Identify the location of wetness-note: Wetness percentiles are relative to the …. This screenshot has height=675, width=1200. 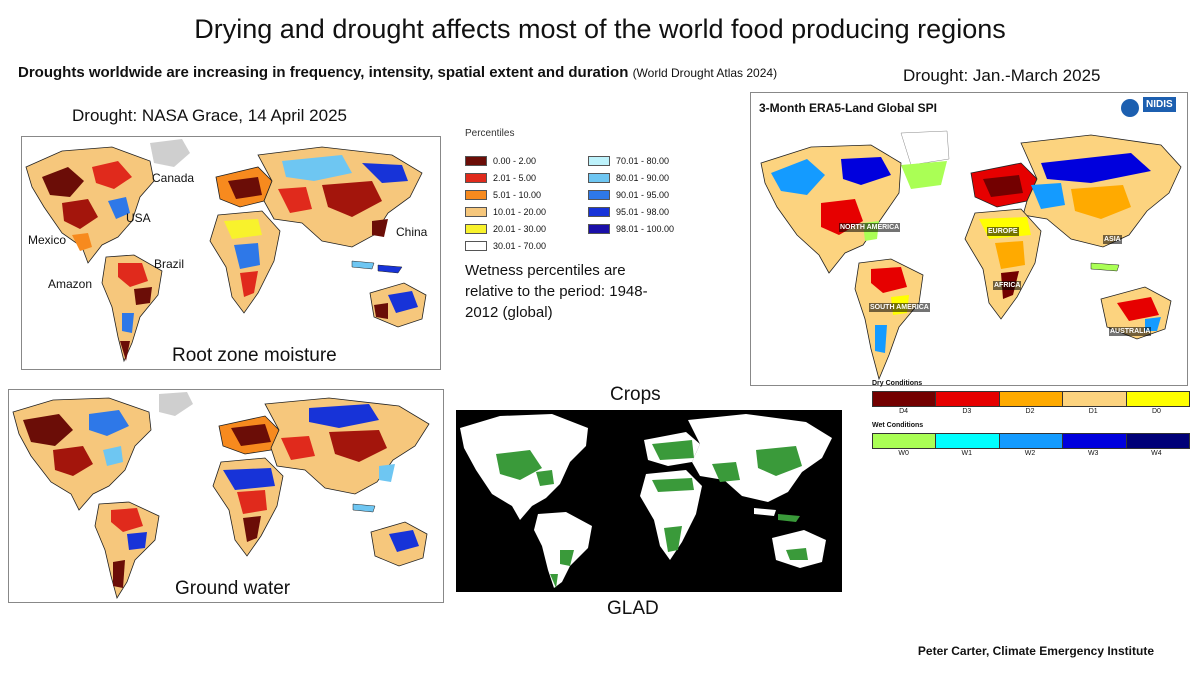
(556, 291).